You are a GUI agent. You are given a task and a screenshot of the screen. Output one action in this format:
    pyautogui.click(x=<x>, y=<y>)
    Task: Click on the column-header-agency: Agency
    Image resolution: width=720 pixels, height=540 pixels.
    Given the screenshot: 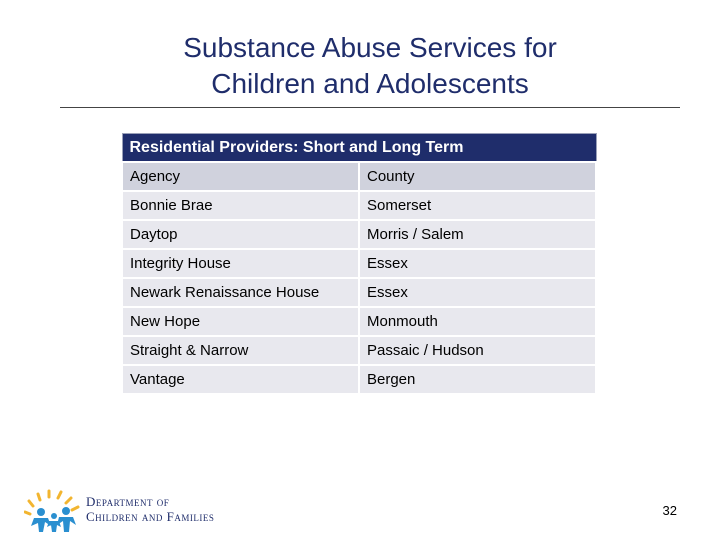 What is the action you would take?
    pyautogui.click(x=240, y=176)
    